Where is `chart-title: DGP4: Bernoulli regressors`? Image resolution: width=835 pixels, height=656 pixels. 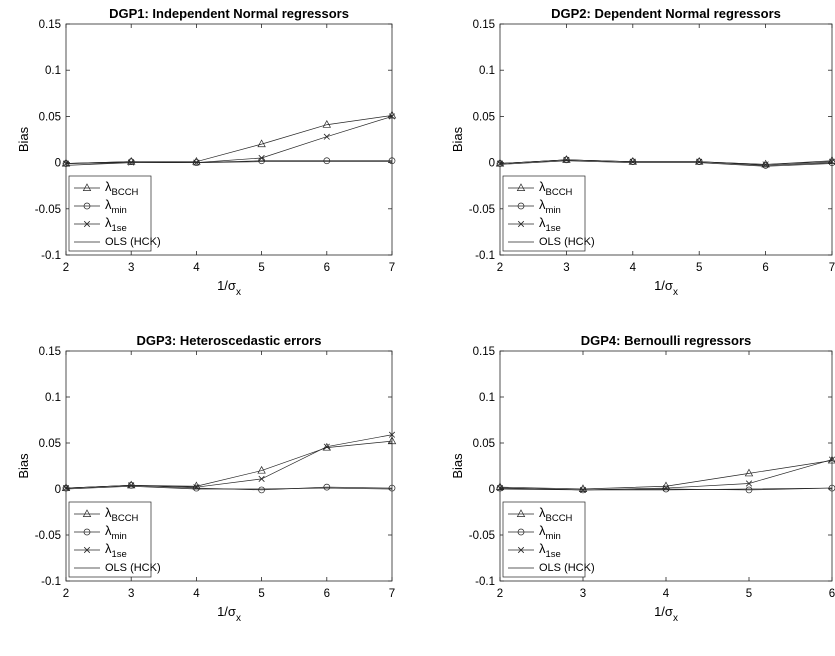 chart-title: DGP4: Bernoulli regressors is located at coordinates (666, 340).